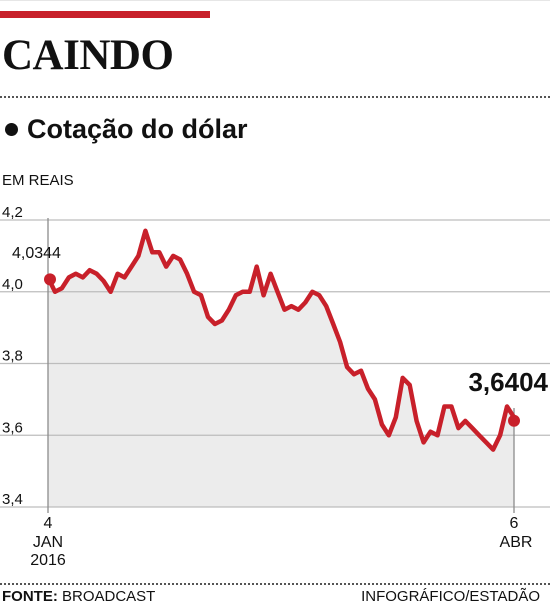 This screenshot has width=550, height=609. What do you see at coordinates (450, 596) in the screenshot?
I see `credit-note: INFOGRÁFICO/ESTADÃO` at bounding box center [450, 596].